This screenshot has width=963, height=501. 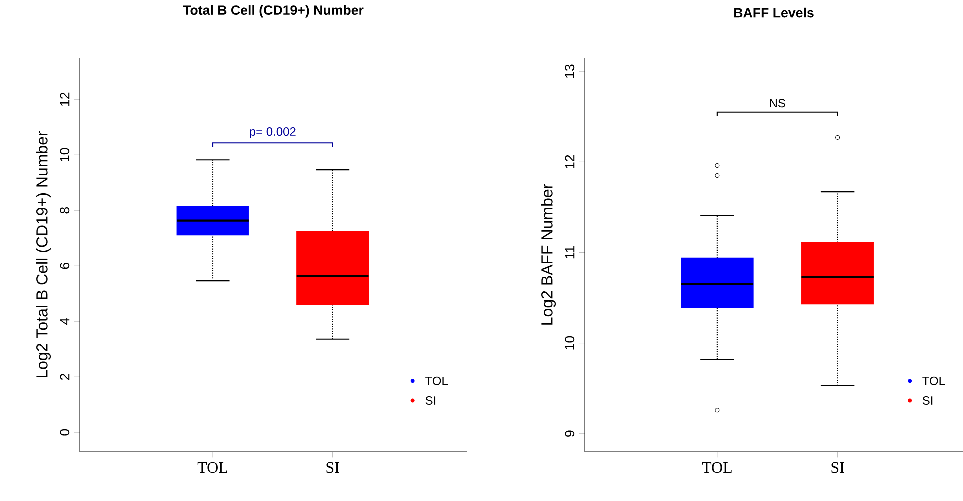 I want to click on y-tick-label: 2, so click(x=65, y=377).